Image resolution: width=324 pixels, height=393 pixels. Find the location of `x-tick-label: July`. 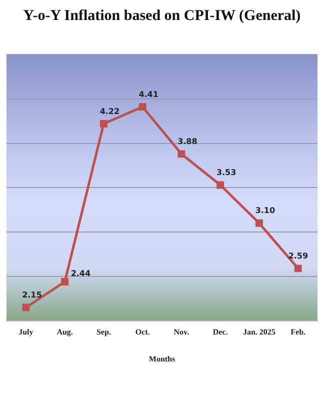

x-tick-label: July is located at coordinates (26, 332).